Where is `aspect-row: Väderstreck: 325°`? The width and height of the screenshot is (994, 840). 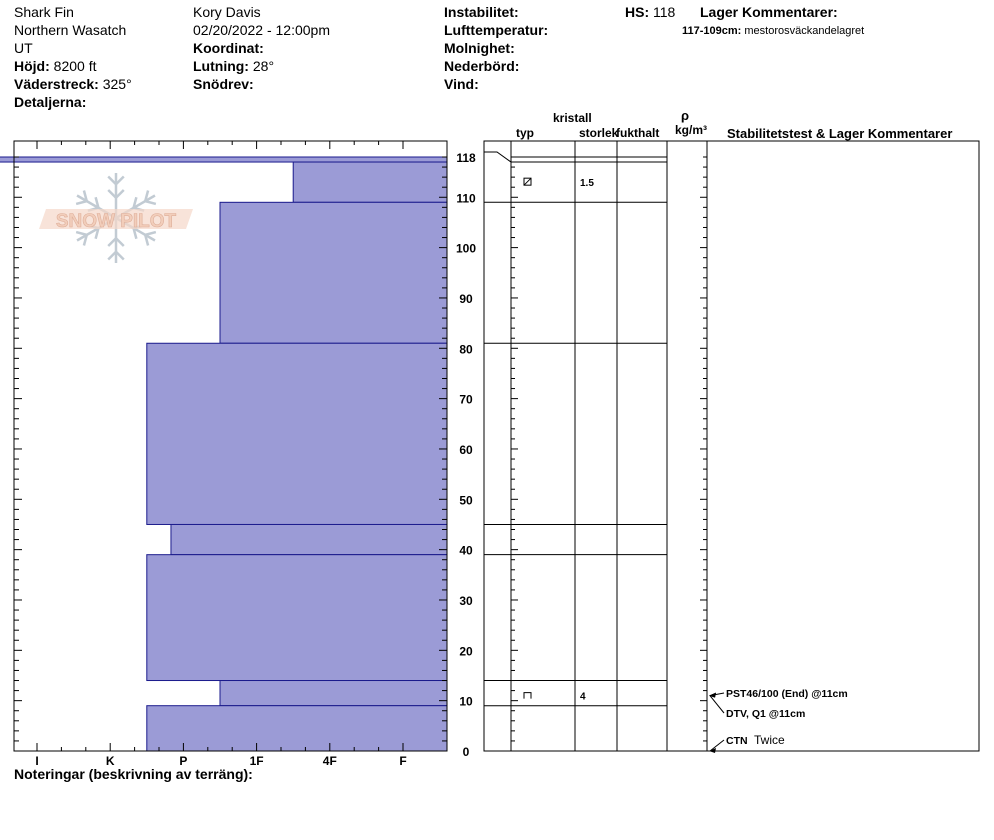 aspect-row: Väderstreck: 325° is located at coordinates (73, 84).